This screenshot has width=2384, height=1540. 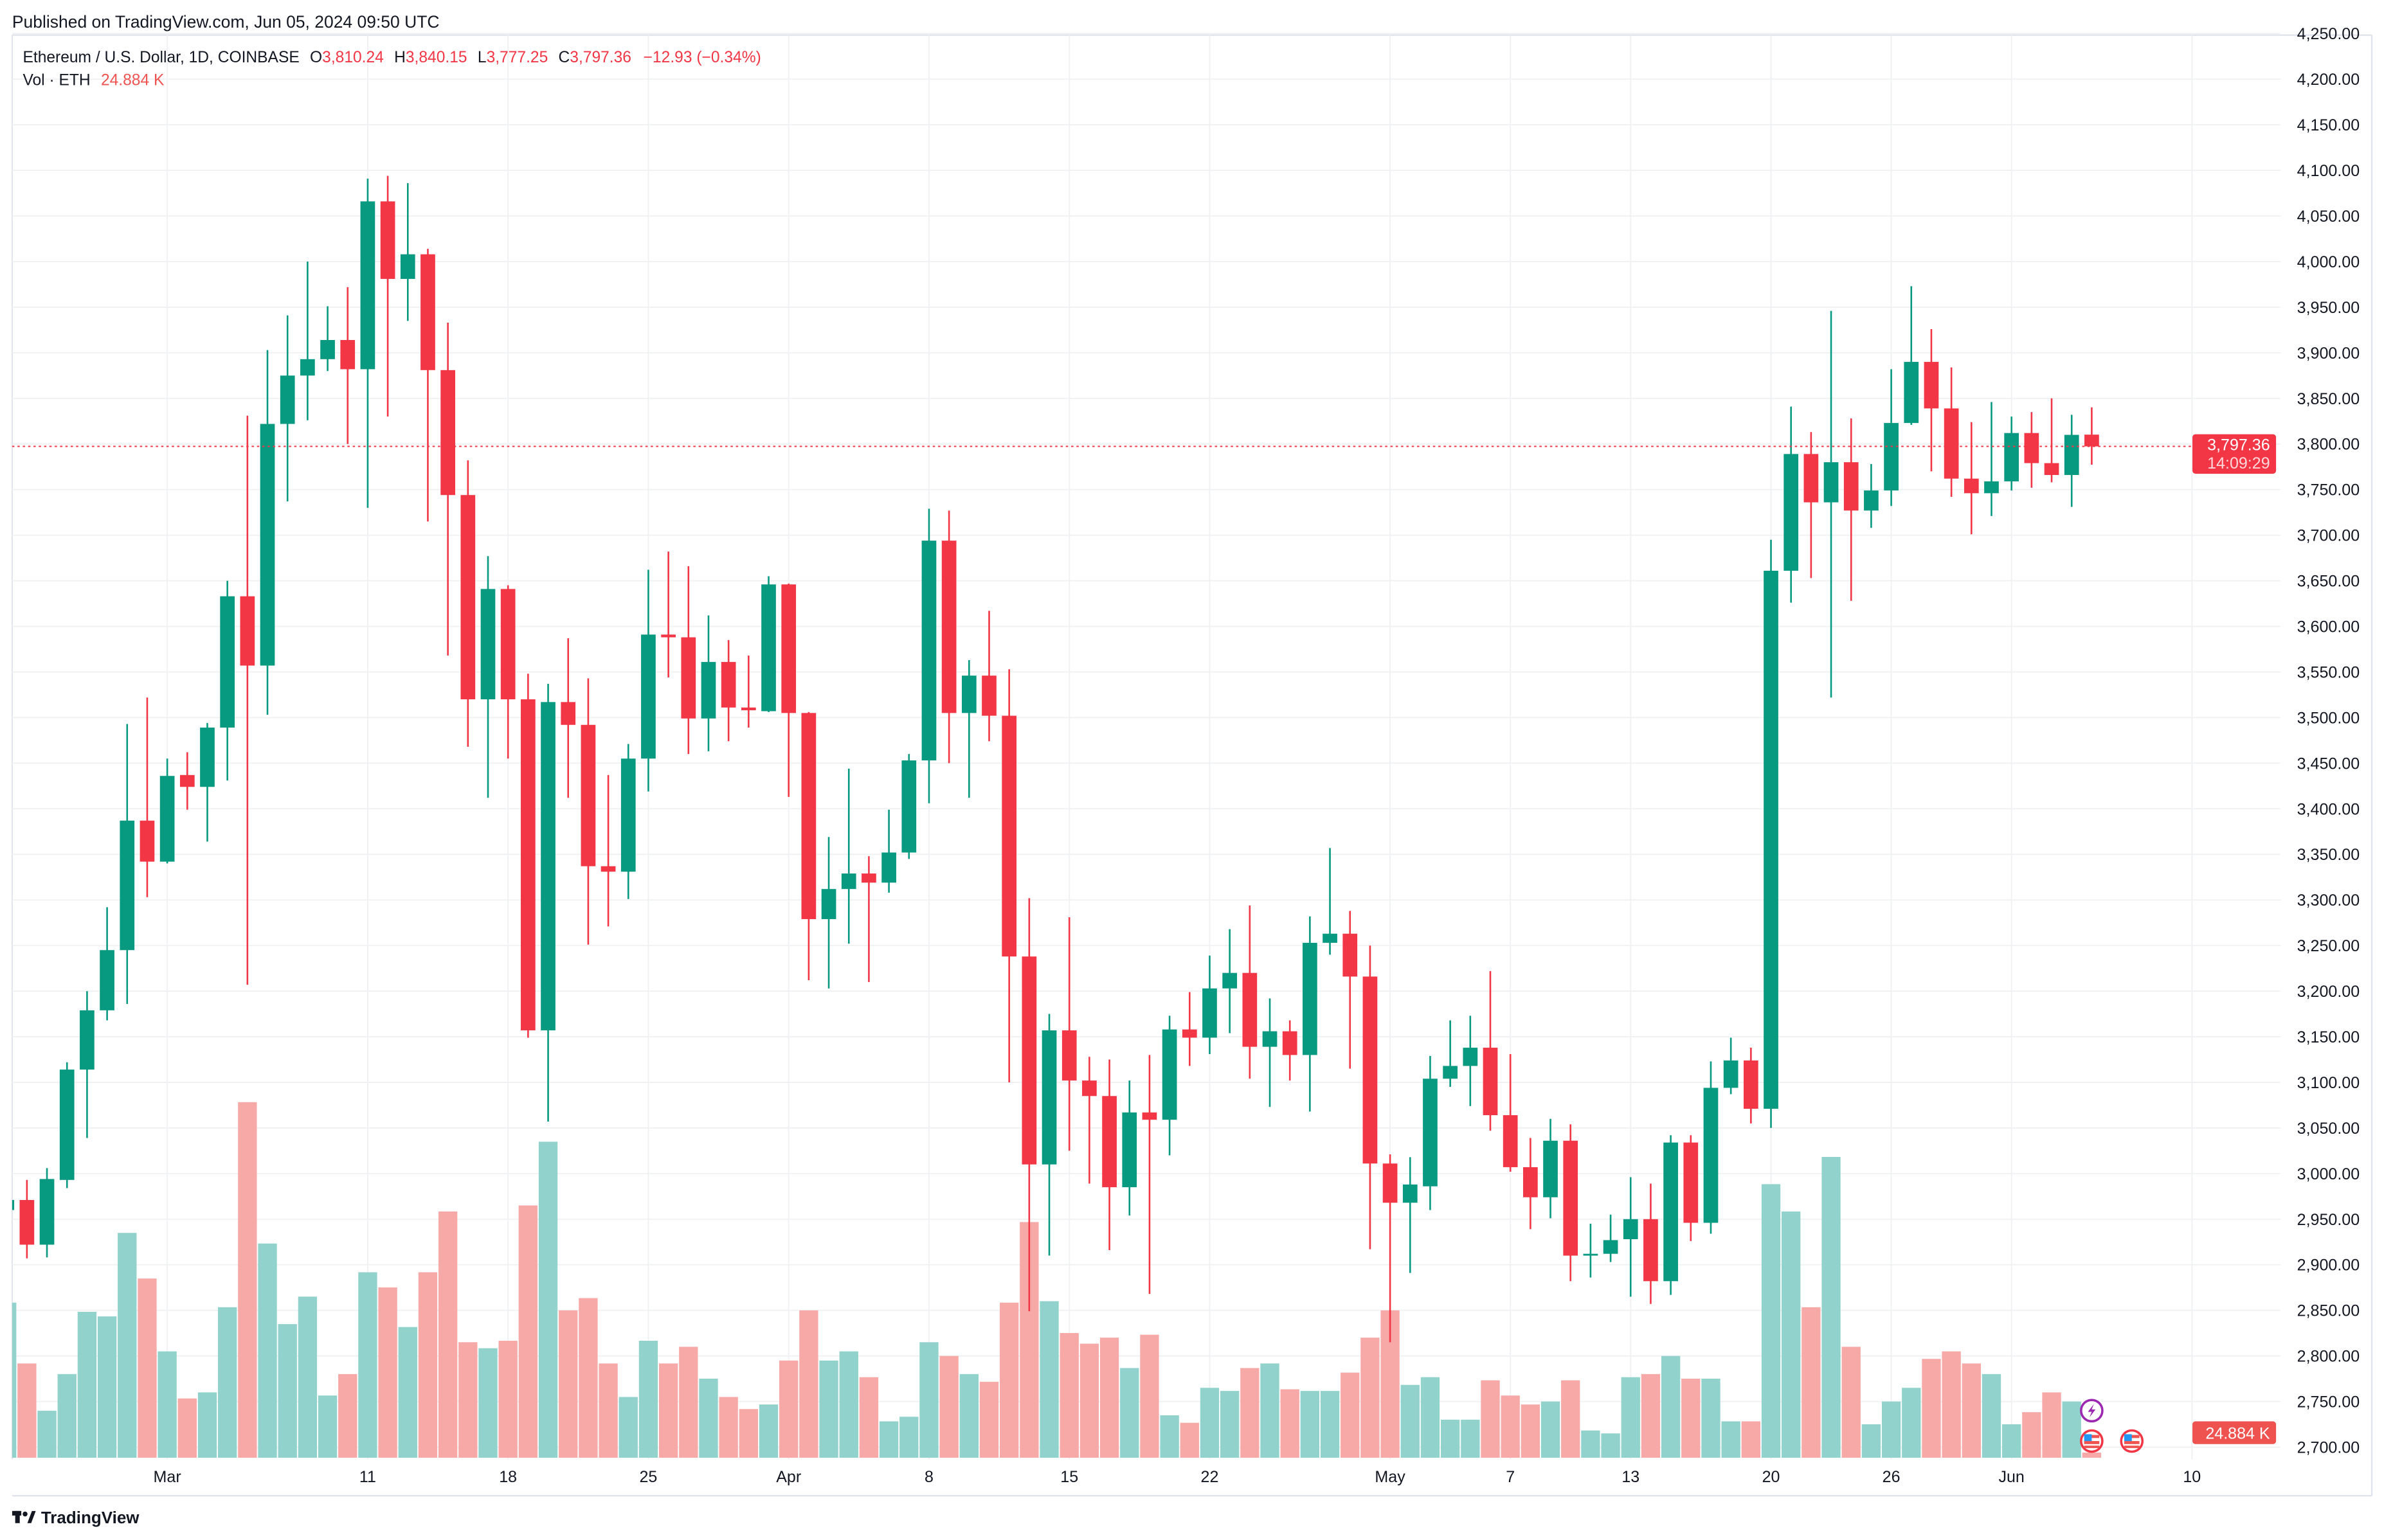 I want to click on tradingview-logo: TradingView, so click(x=76, y=1517).